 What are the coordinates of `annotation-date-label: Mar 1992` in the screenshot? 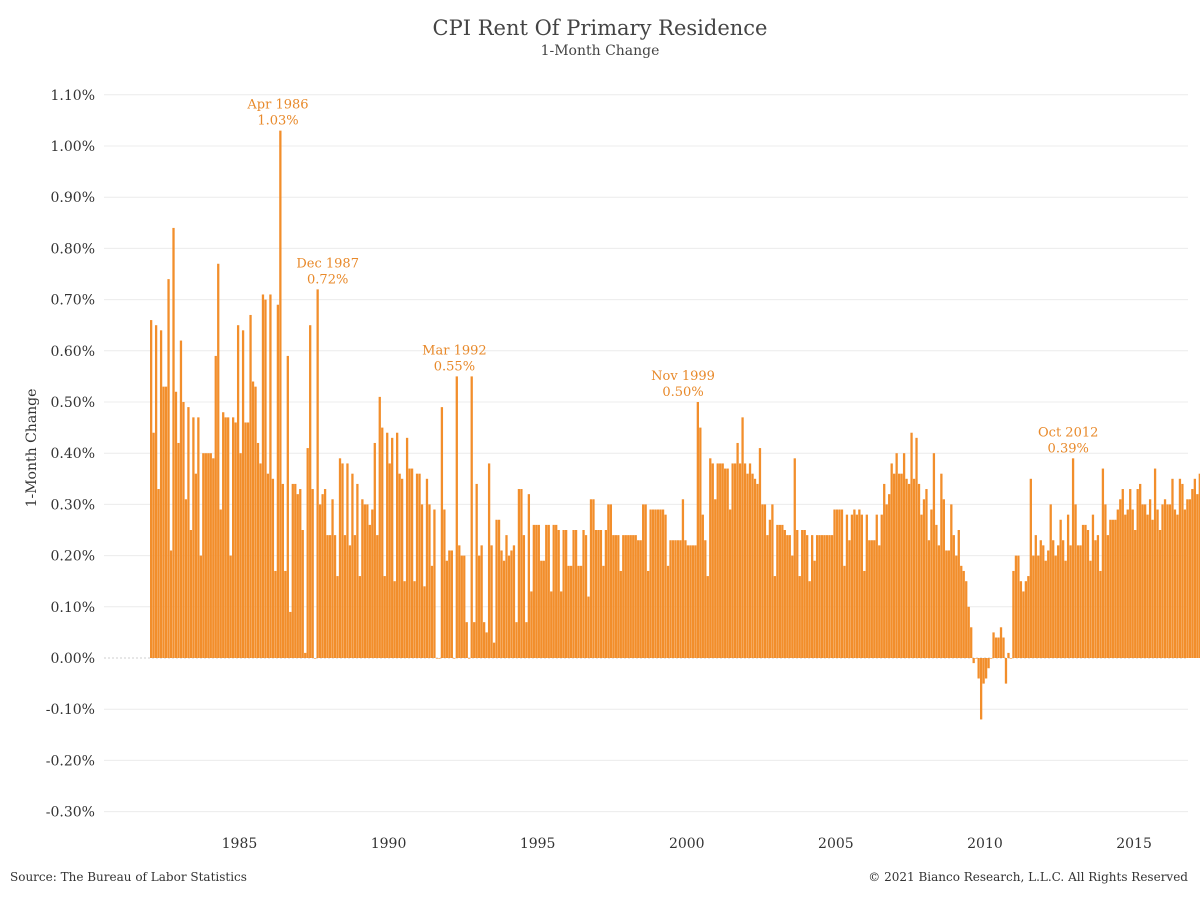 It's located at (454, 350).